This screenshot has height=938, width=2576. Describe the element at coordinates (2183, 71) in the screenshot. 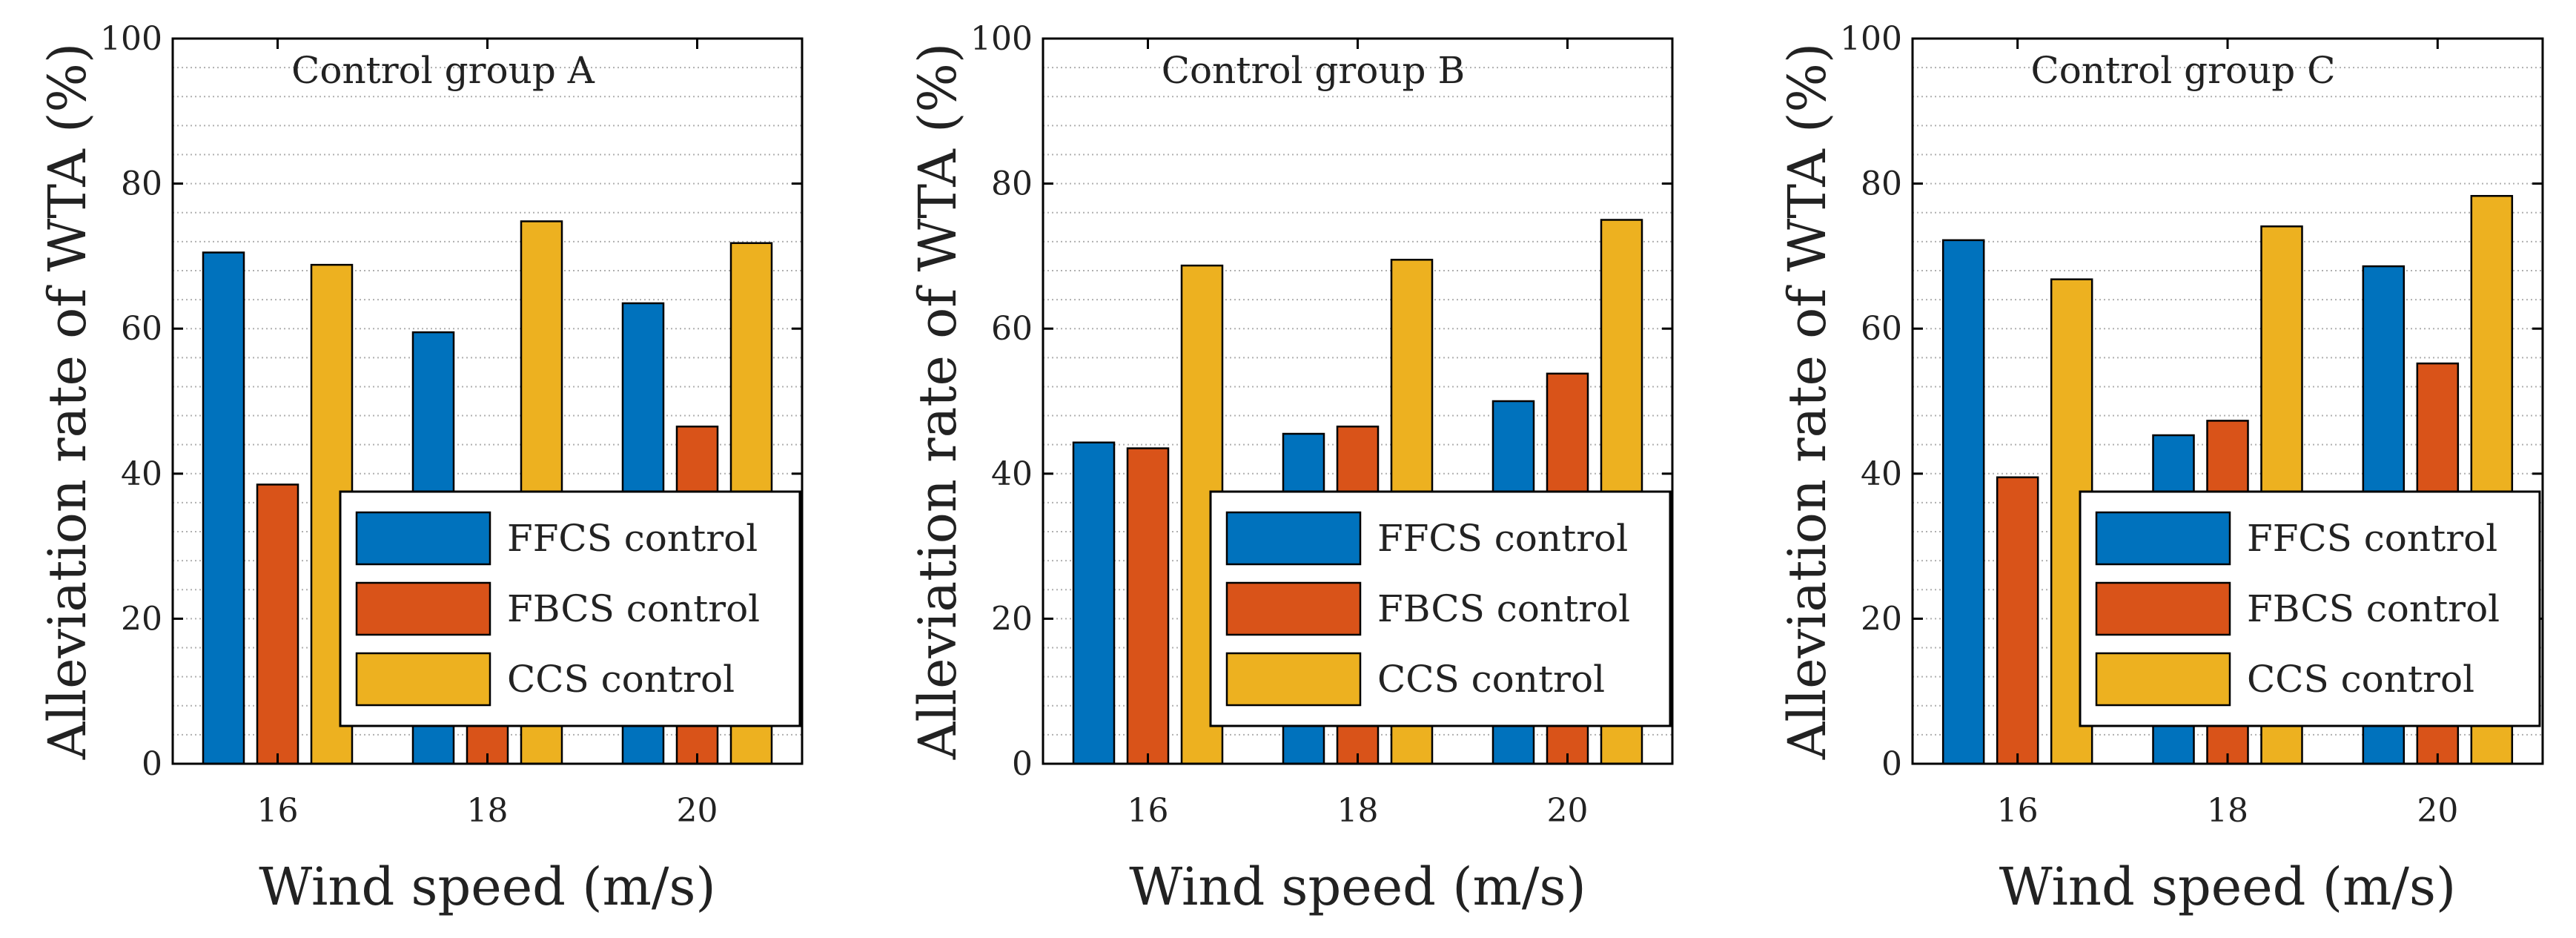

I see `panel-title: Control group C` at that location.